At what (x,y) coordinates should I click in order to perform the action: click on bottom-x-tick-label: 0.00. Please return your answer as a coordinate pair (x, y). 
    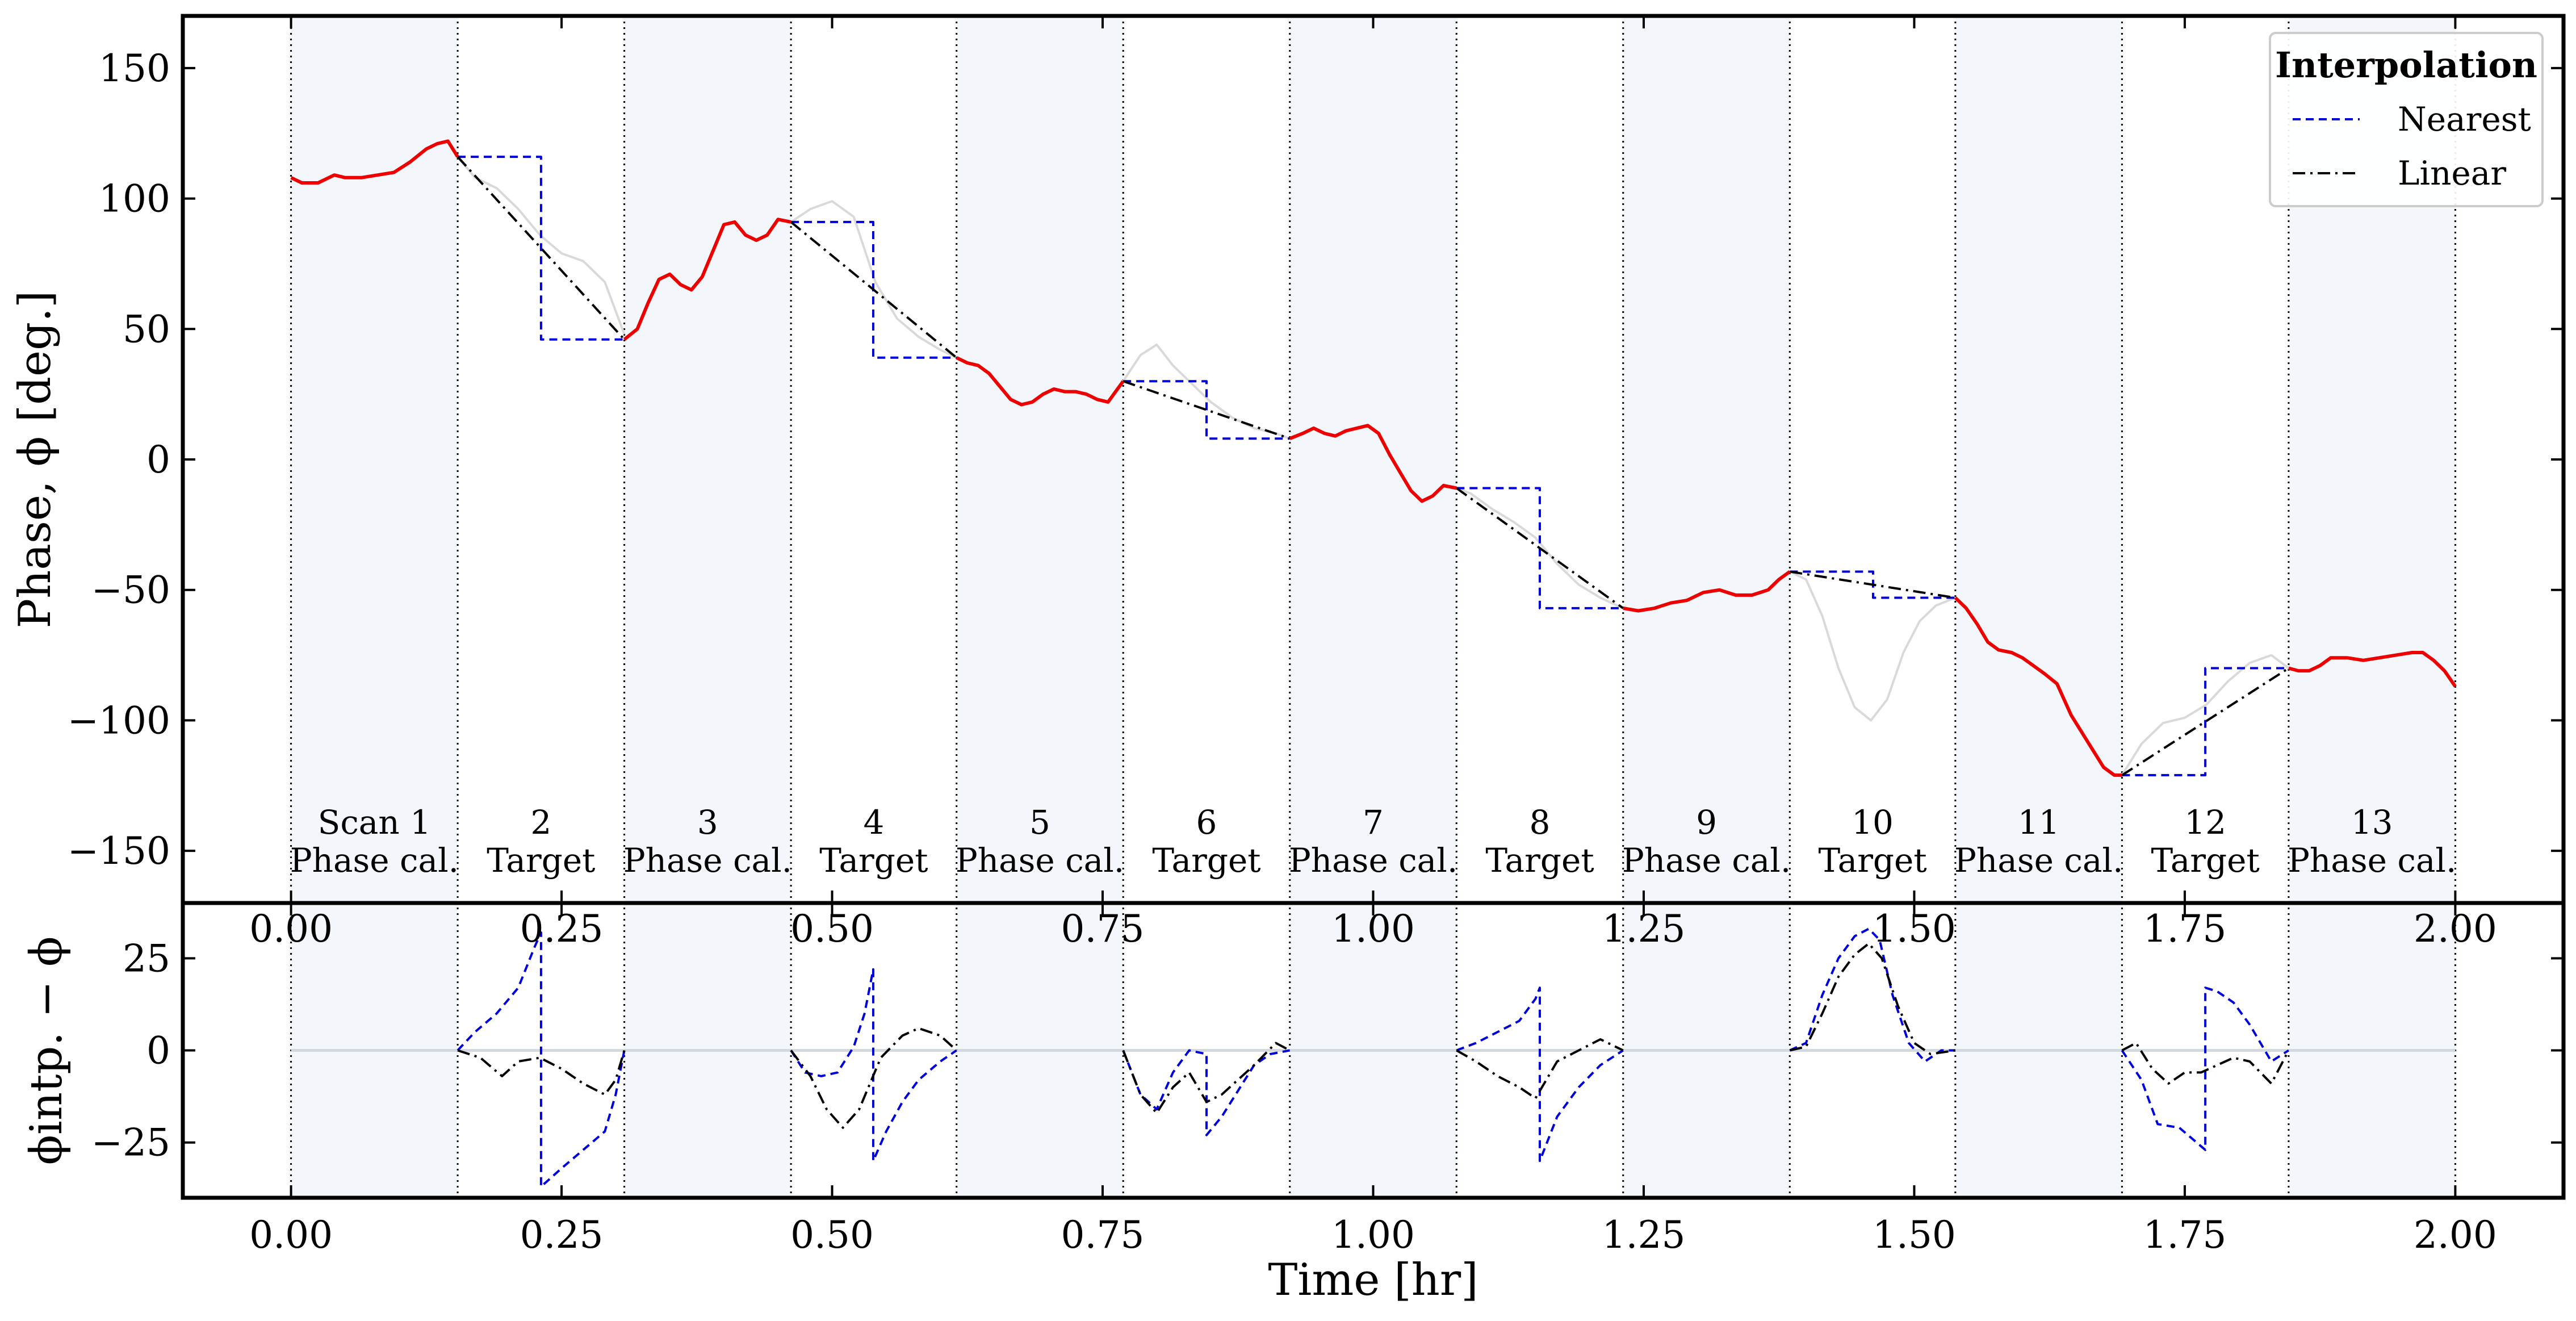
    Looking at the image, I should click on (291, 1235).